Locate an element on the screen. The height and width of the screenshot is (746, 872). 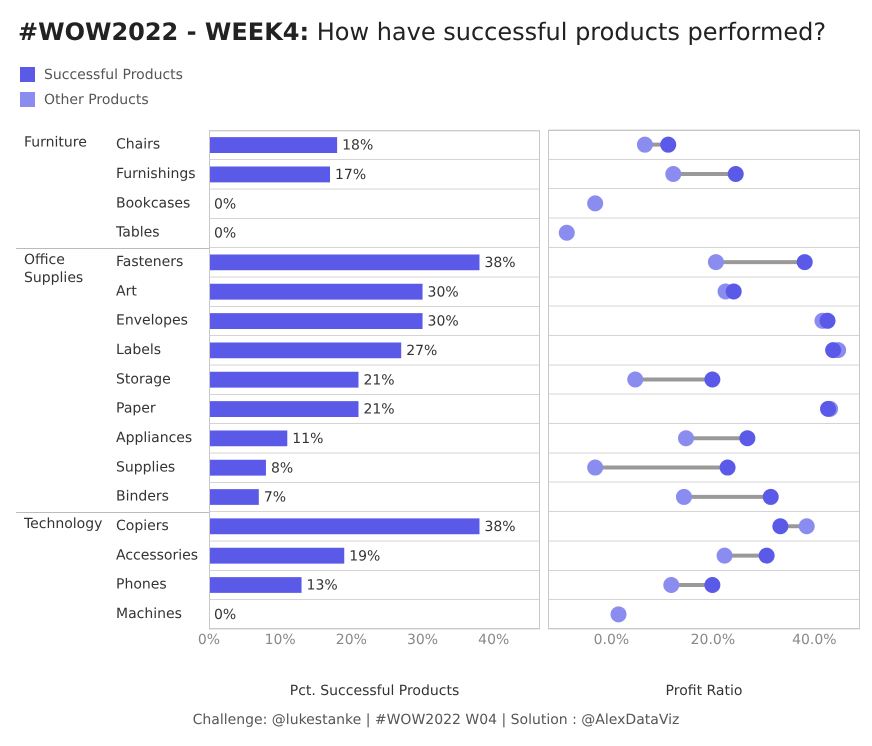
y-tick-label: Bookcases is located at coordinates (153, 203).